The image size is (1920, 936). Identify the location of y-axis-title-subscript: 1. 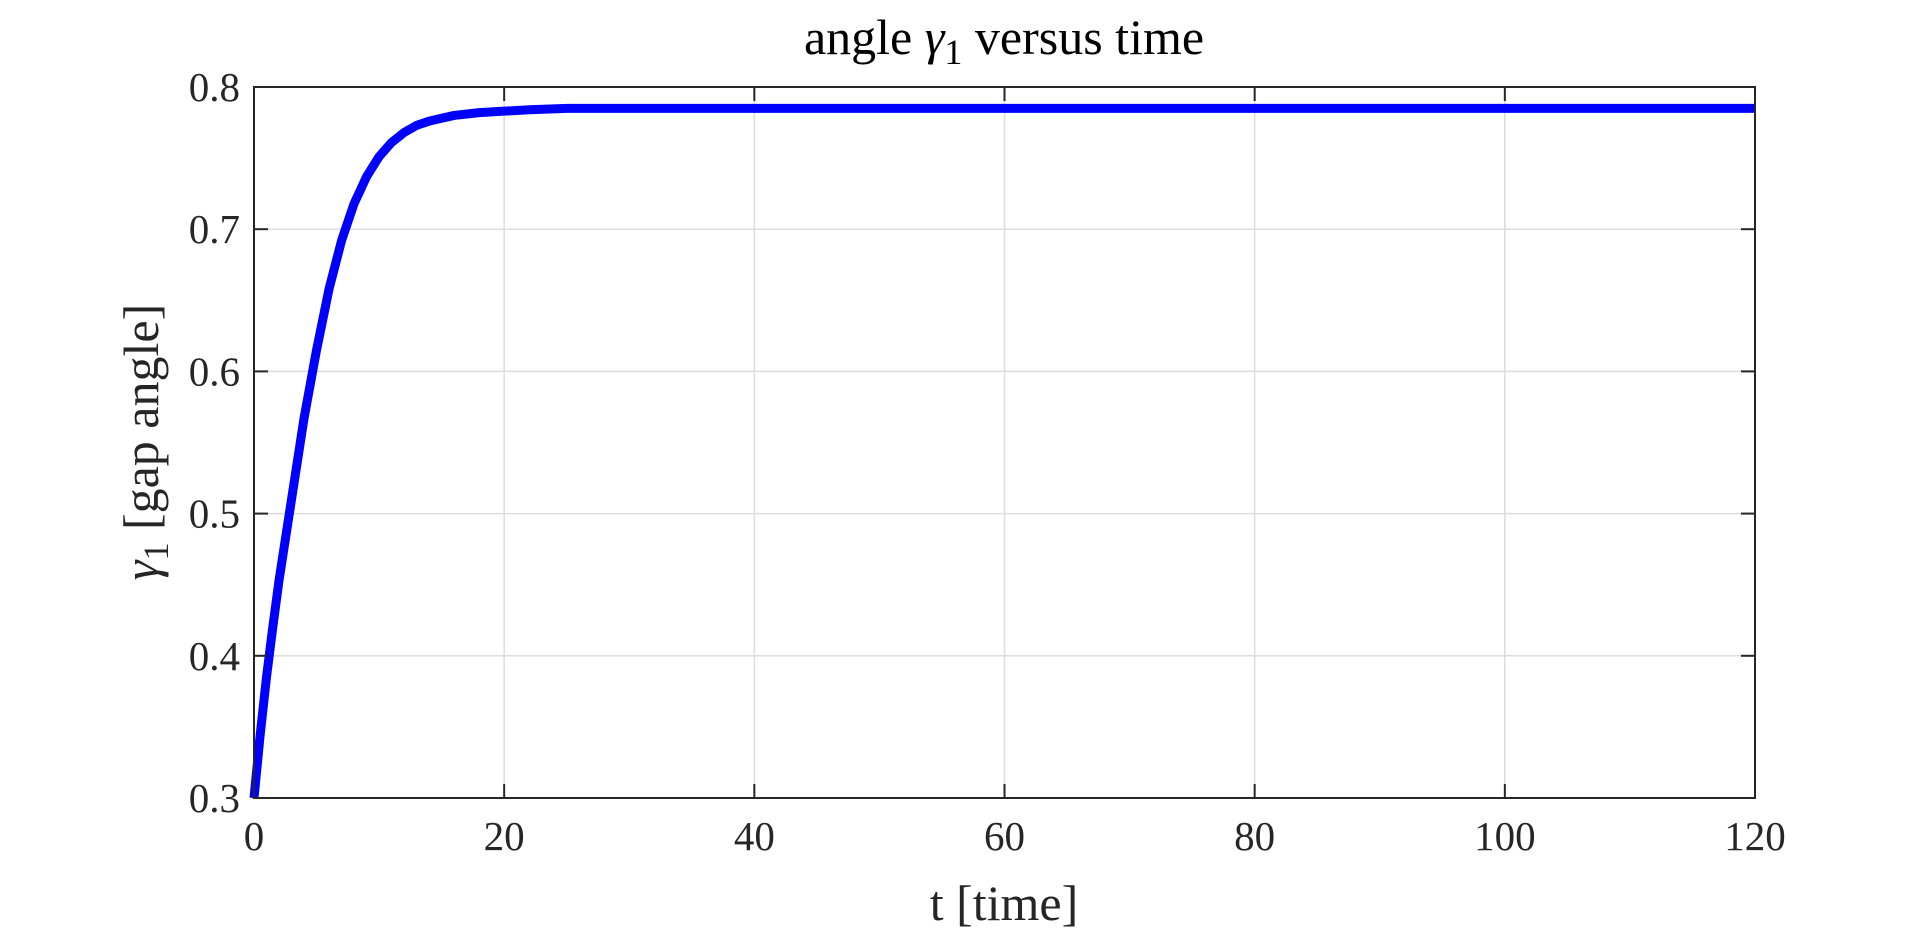
(156, 552).